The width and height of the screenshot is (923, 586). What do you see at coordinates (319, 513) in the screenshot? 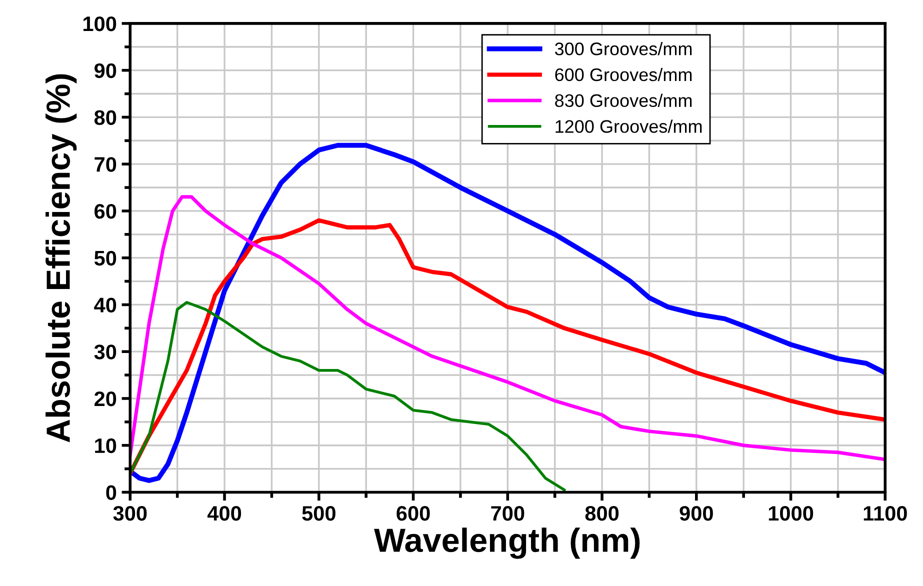
I see `x-tick-label: 500` at bounding box center [319, 513].